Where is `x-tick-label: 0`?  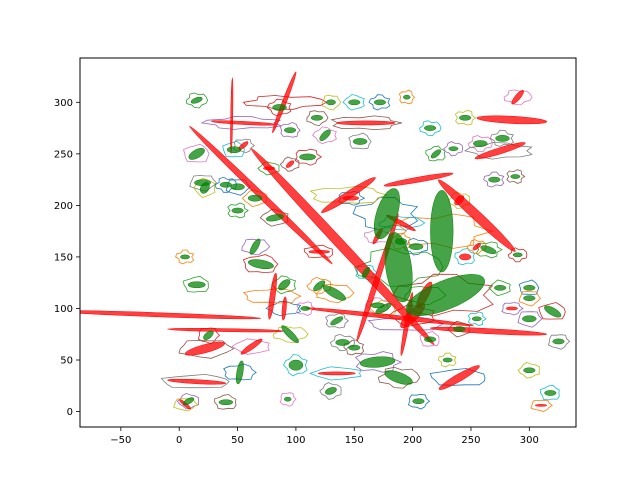 x-tick-label: 0 is located at coordinates (179, 440).